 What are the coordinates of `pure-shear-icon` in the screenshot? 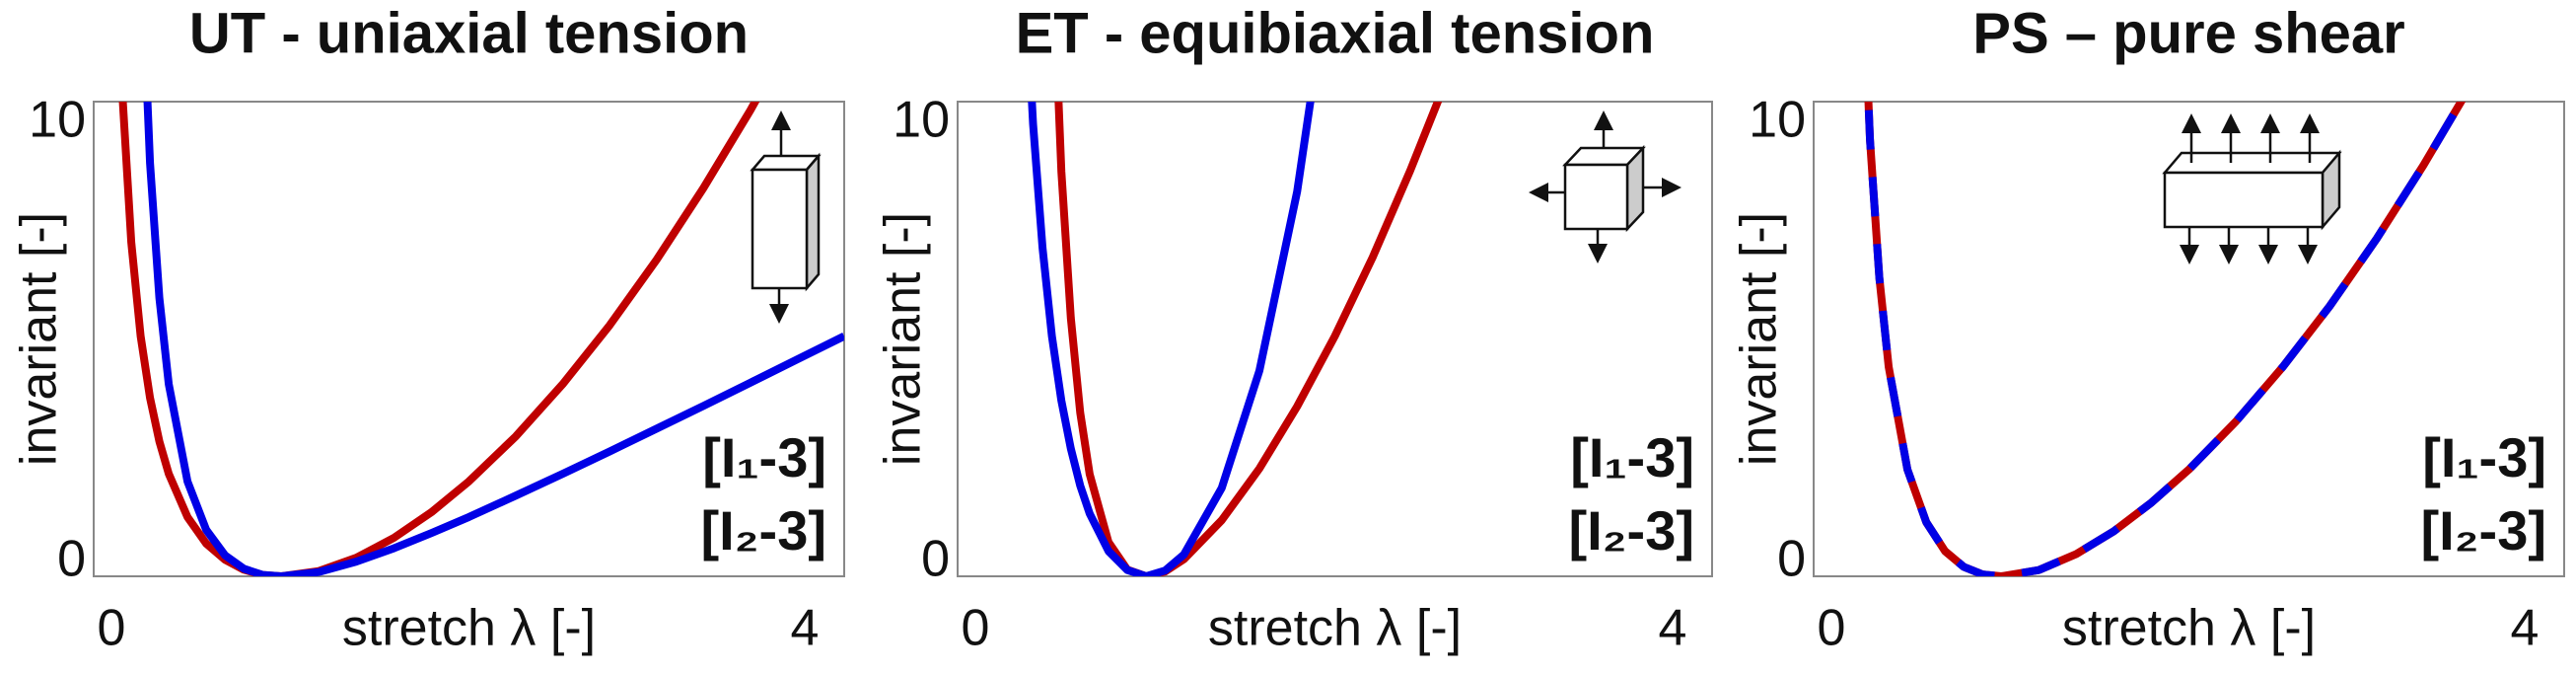 It's located at (2252, 189).